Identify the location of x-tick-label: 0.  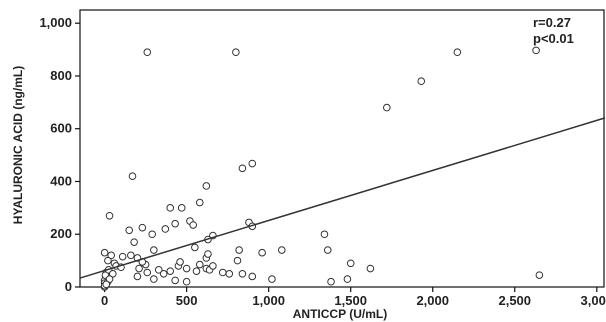
(104, 300).